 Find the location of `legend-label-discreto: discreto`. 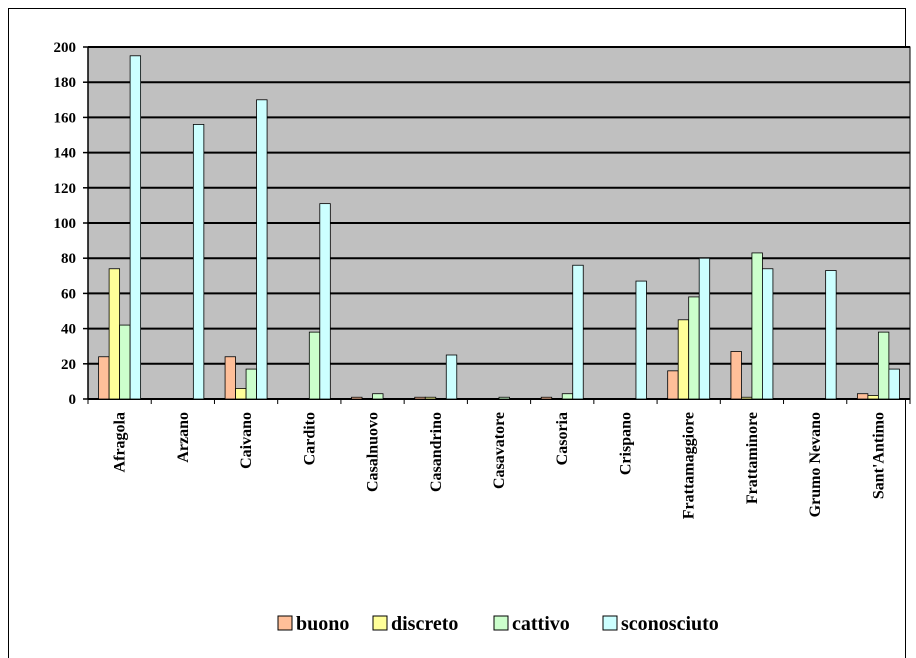

legend-label-discreto: discreto is located at coordinates (424, 624).